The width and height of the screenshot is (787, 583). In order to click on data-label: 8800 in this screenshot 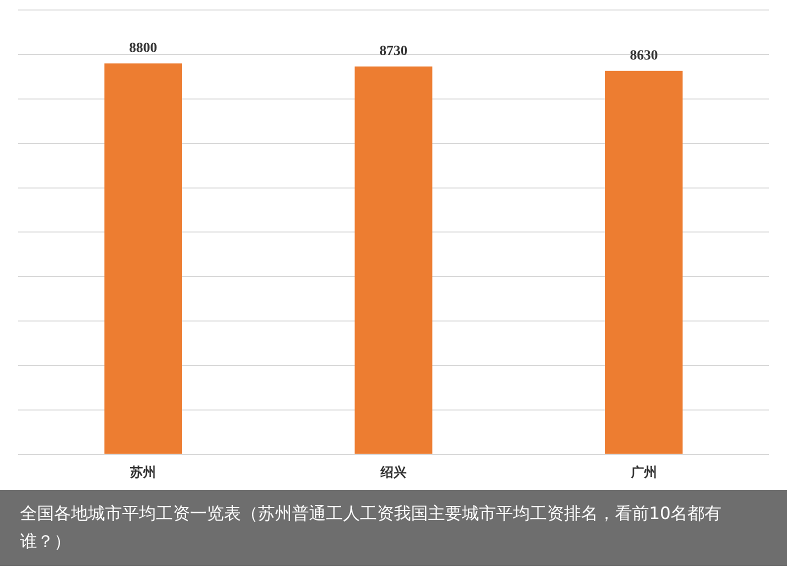, I will do `click(143, 48)`.